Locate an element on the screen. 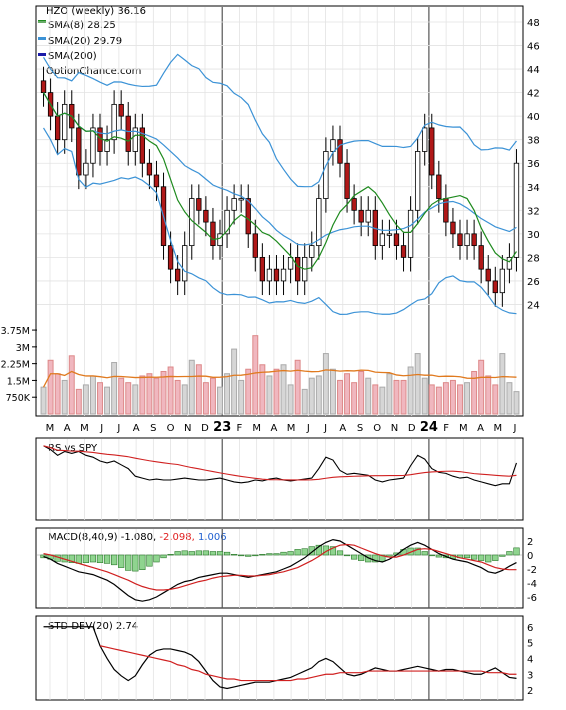  macd-title-text: MACD(8,40,9) -1.080, is located at coordinates (102, 537).